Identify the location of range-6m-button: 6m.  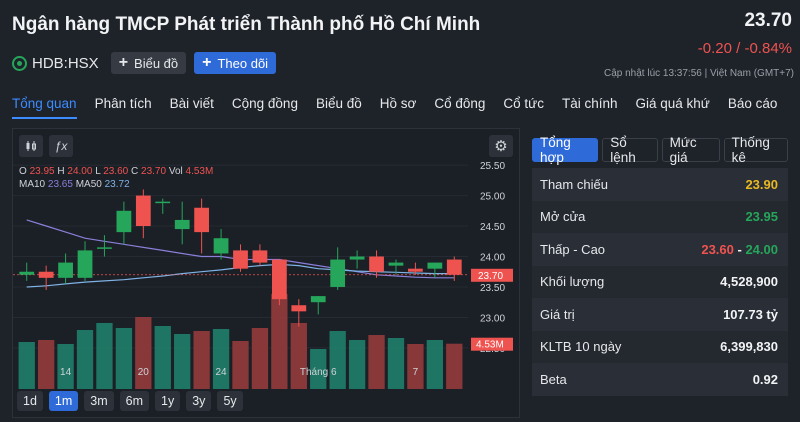
(134, 401).